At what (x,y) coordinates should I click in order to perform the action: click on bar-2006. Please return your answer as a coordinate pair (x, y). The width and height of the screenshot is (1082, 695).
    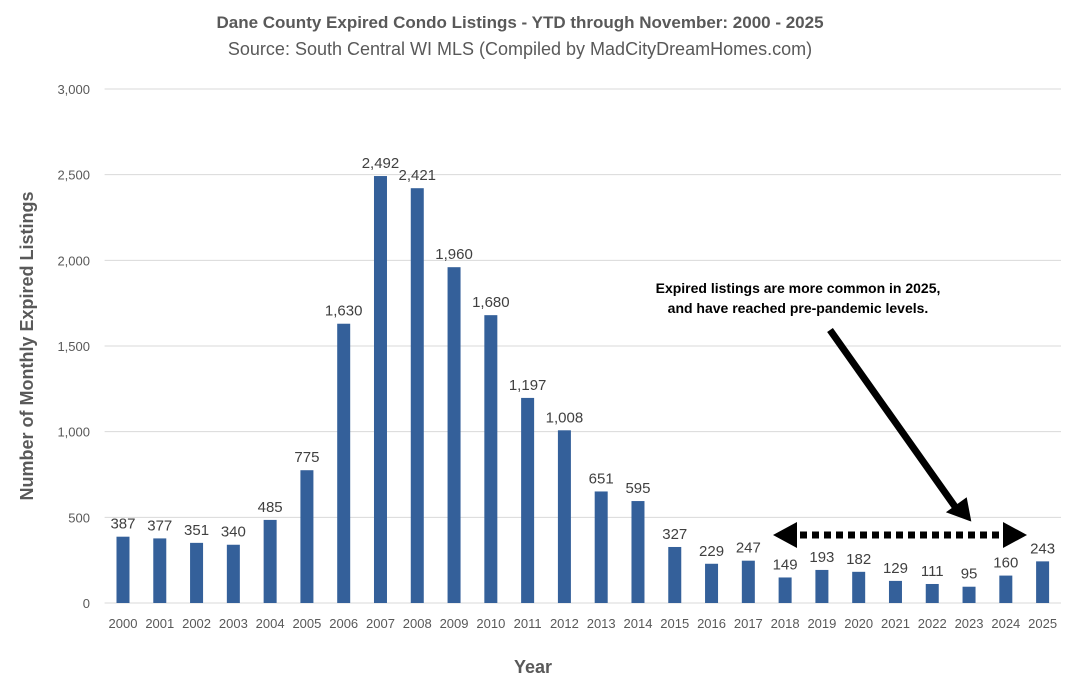
    Looking at the image, I should click on (344, 463).